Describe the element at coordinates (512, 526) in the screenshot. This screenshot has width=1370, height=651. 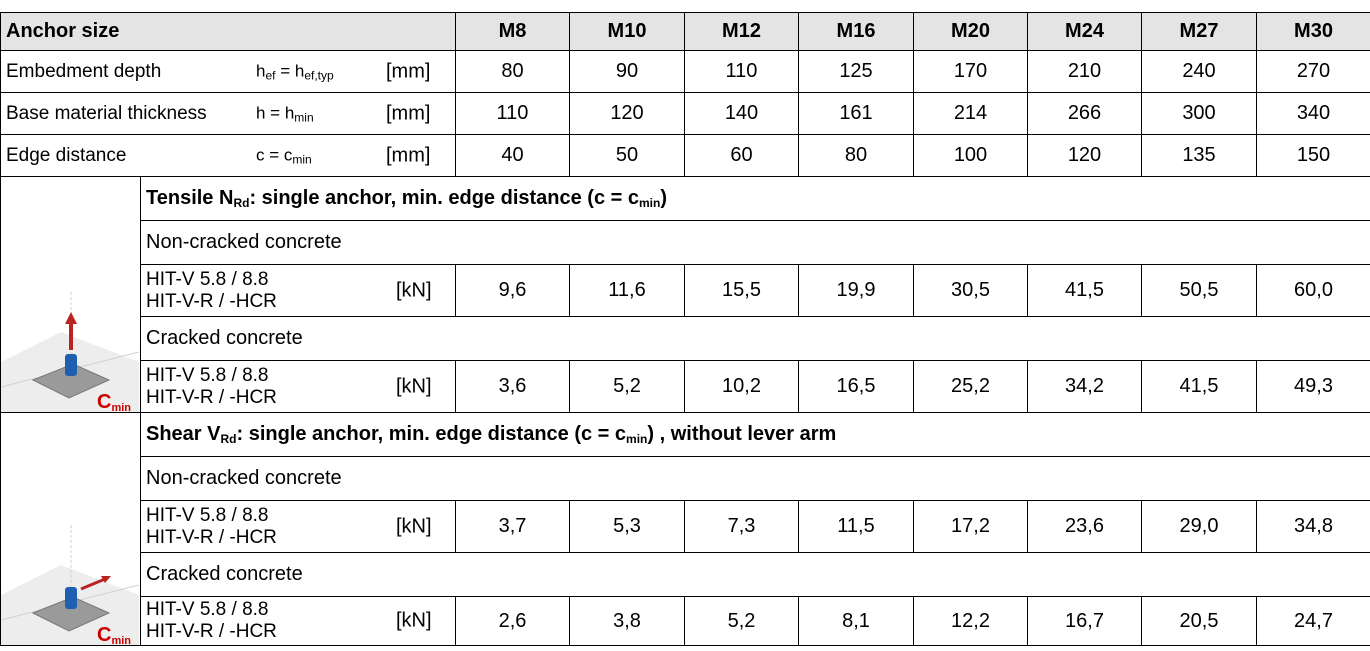
I see `value-cell: 3,7` at that location.